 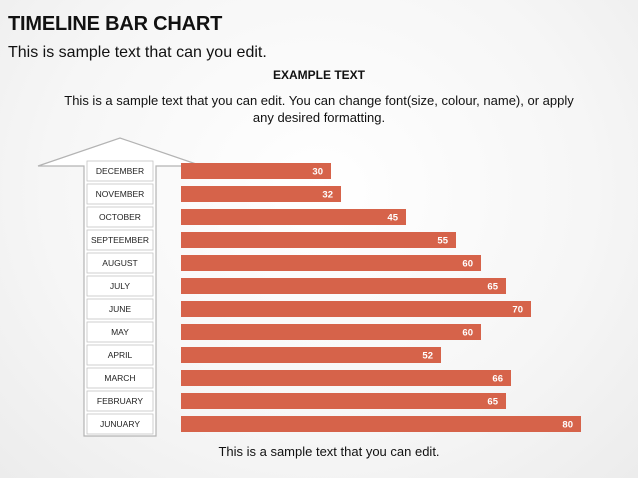 What do you see at coordinates (392, 218) in the screenshot?
I see `bar-value-label: 45` at bounding box center [392, 218].